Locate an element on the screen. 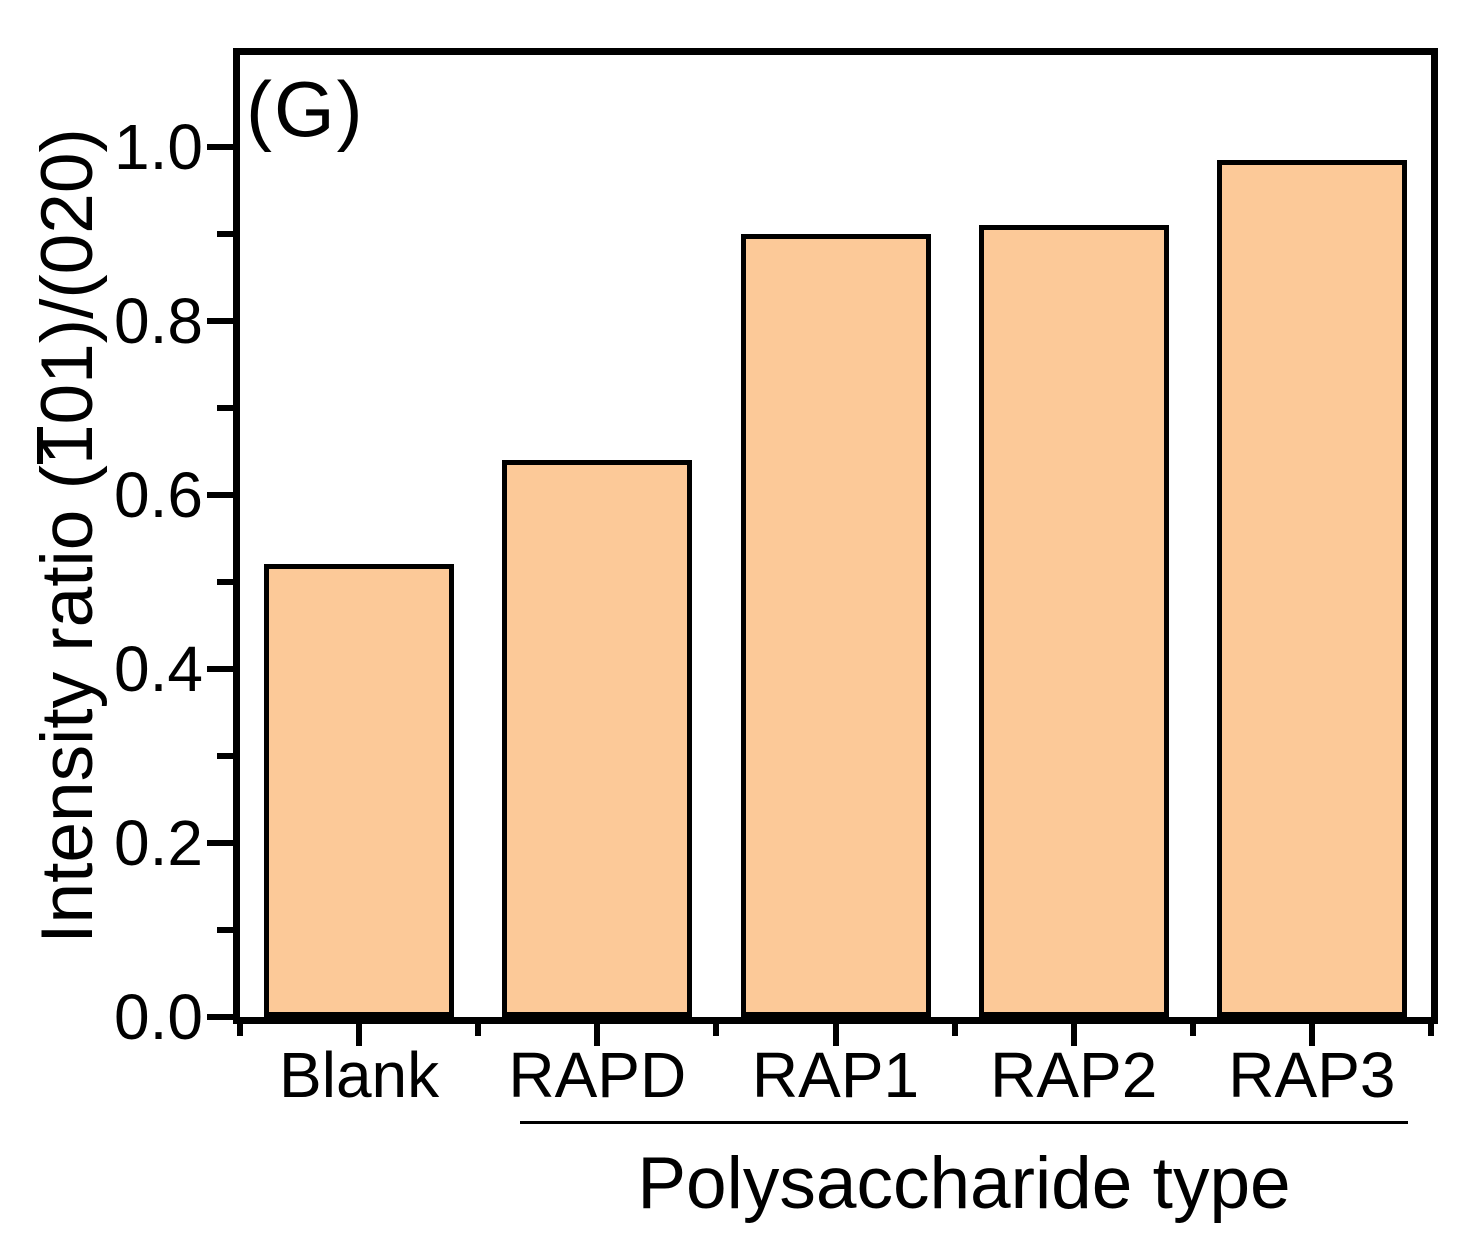  x-tick-label-rap2: RAP2 is located at coordinates (1074, 1075).